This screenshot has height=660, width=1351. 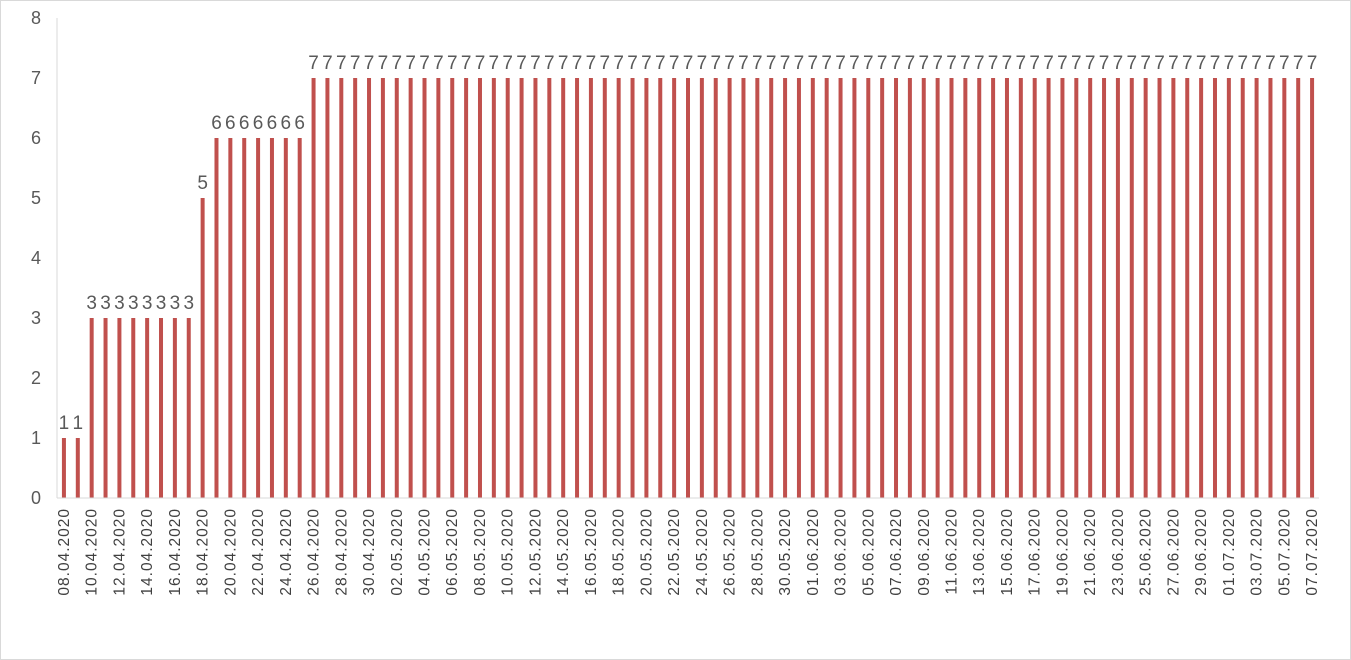 What do you see at coordinates (1257, 552) in the screenshot?
I see `x-tick-label: 03.07.2020` at bounding box center [1257, 552].